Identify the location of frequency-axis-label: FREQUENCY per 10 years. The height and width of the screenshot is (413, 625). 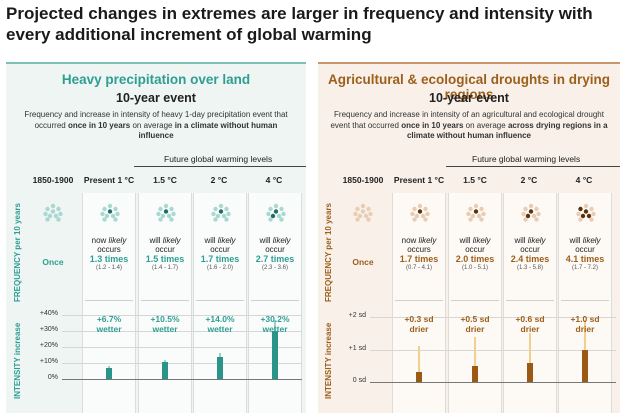
(328, 252).